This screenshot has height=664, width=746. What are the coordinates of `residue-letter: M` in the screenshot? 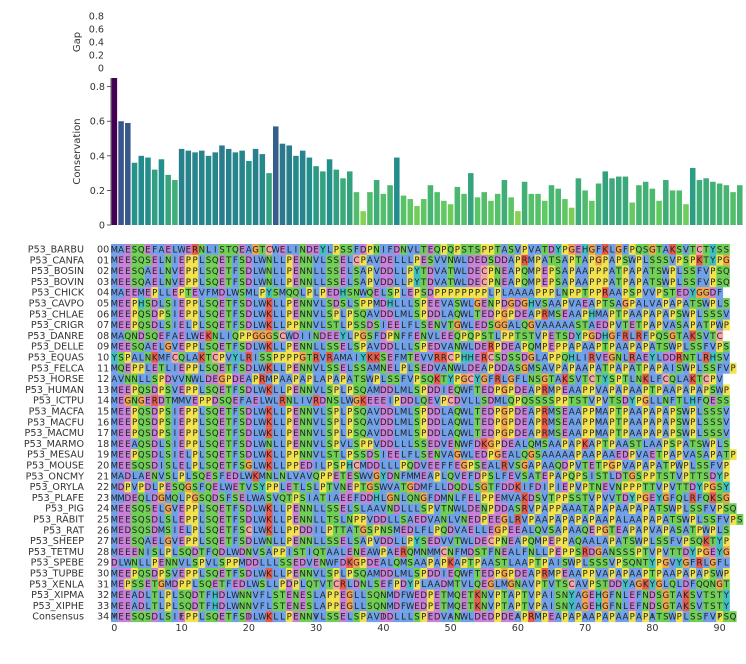 It's located at (551, 434).